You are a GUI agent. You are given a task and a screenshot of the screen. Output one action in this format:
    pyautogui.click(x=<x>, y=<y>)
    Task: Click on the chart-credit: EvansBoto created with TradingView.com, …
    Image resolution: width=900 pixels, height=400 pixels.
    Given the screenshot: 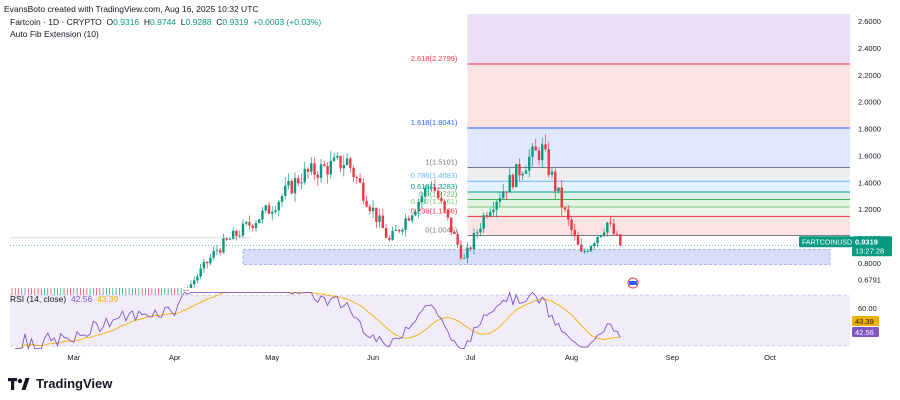 What is the action you would take?
    pyautogui.click(x=131, y=9)
    